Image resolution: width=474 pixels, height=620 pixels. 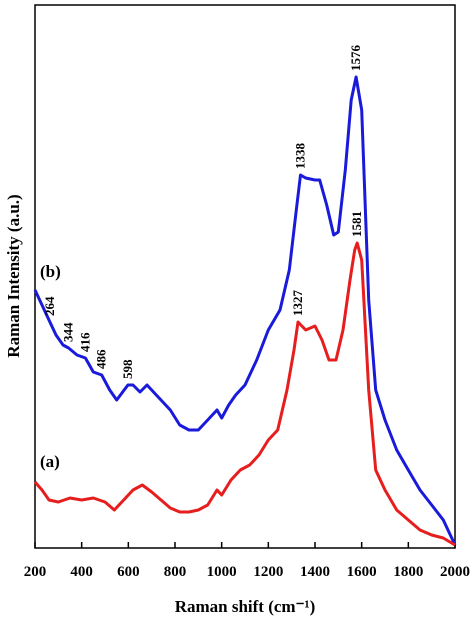 What do you see at coordinates (13, 275) in the screenshot?
I see `y-axis-label: Raman Intensity (a.u.)` at bounding box center [13, 275].